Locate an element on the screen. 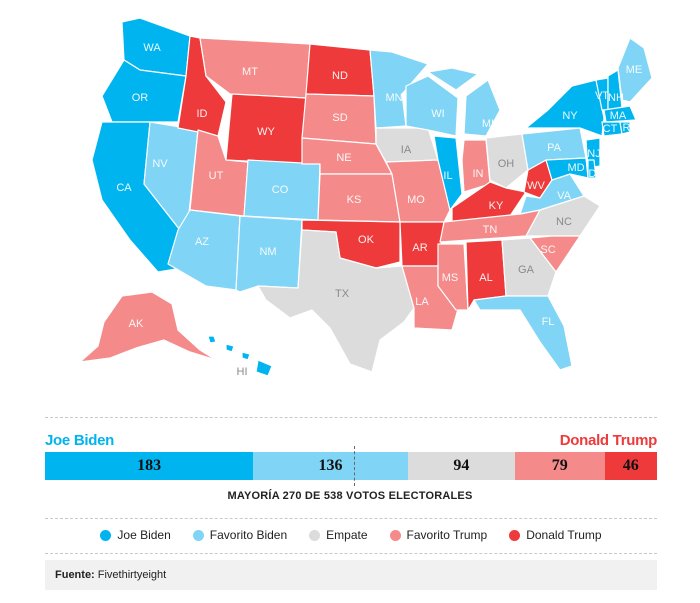 The image size is (700, 603). state-or is located at coordinates (144, 91).